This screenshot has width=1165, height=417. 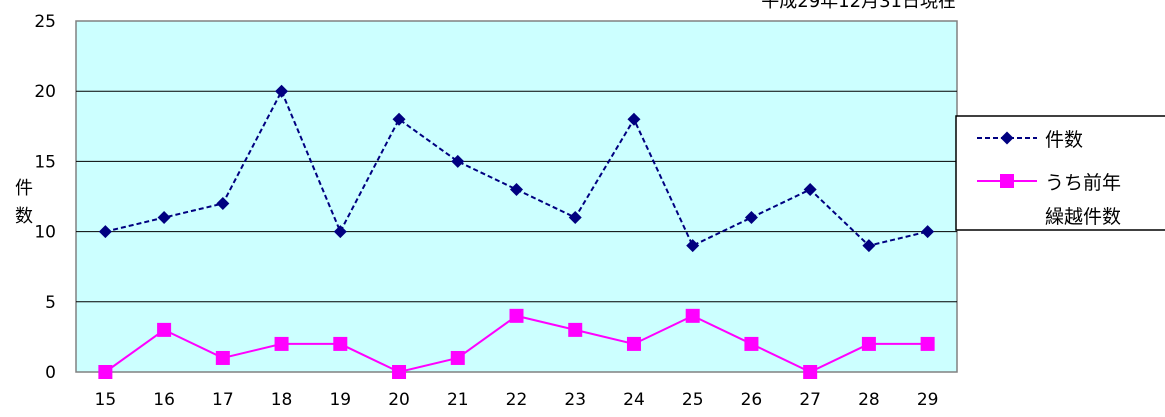 I want to click on y-tick-label: 10, so click(x=45, y=233).